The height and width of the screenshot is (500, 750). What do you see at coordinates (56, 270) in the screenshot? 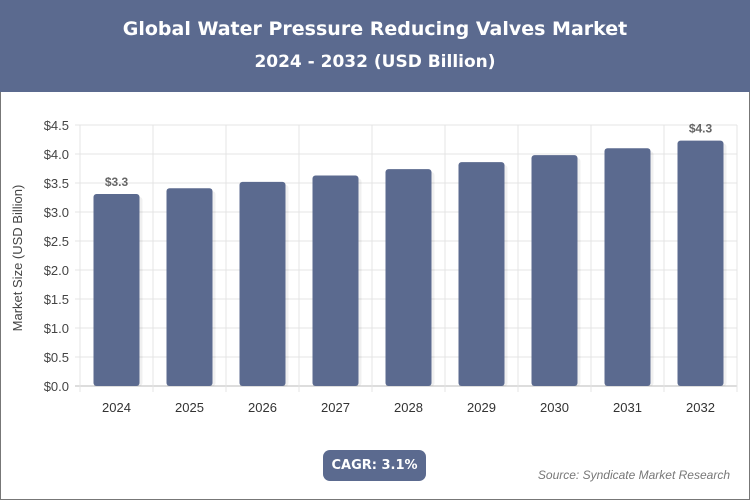
I see `y-tick-label: $2.0` at bounding box center [56, 270].